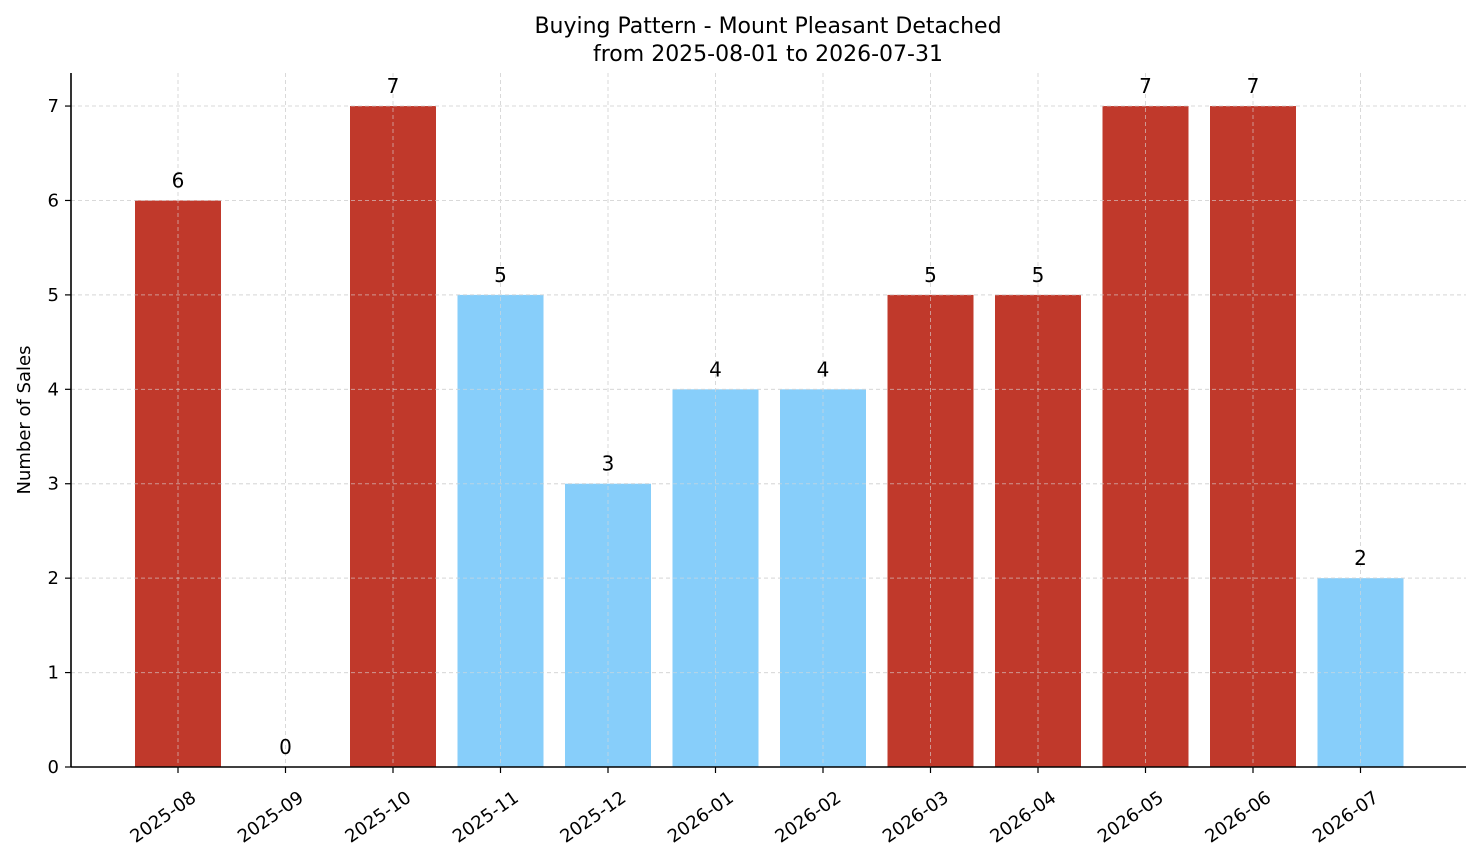 The height and width of the screenshot is (863, 1481). Describe the element at coordinates (53, 484) in the screenshot. I see `y-tick-label: 3` at that location.